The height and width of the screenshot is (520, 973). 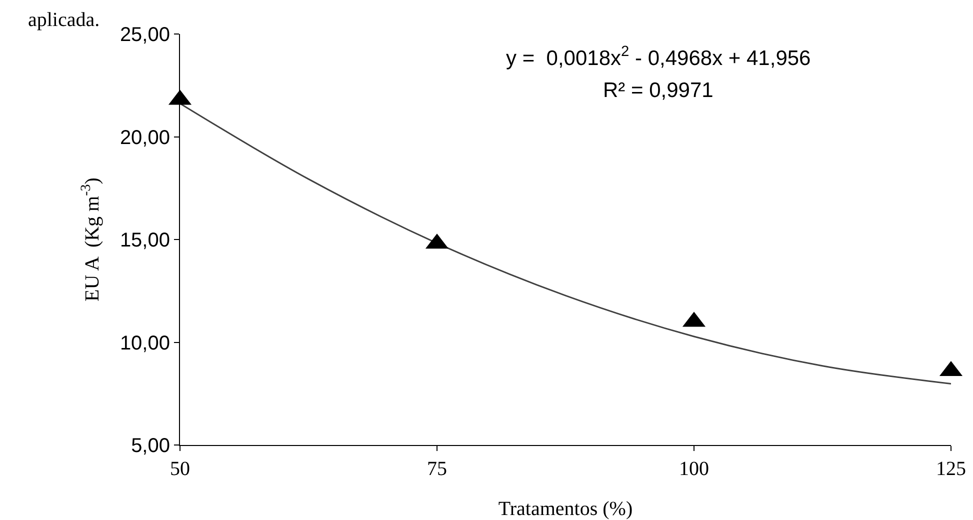 What do you see at coordinates (145, 35) in the screenshot?
I see `y-tick-label: 25,00` at bounding box center [145, 35].